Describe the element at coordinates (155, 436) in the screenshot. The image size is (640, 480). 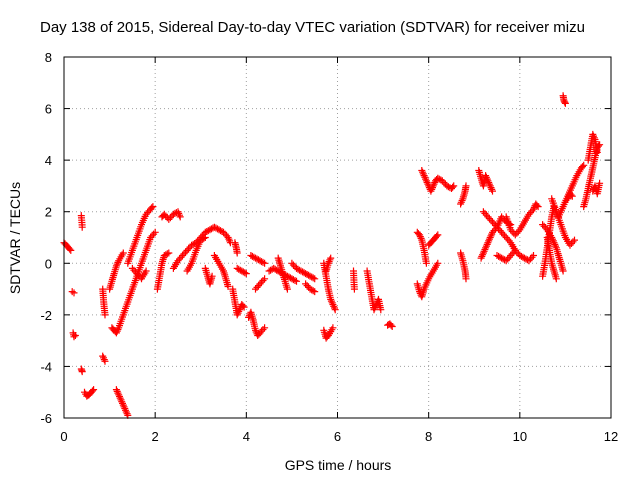
I see `x-tick-label: 2` at that location.